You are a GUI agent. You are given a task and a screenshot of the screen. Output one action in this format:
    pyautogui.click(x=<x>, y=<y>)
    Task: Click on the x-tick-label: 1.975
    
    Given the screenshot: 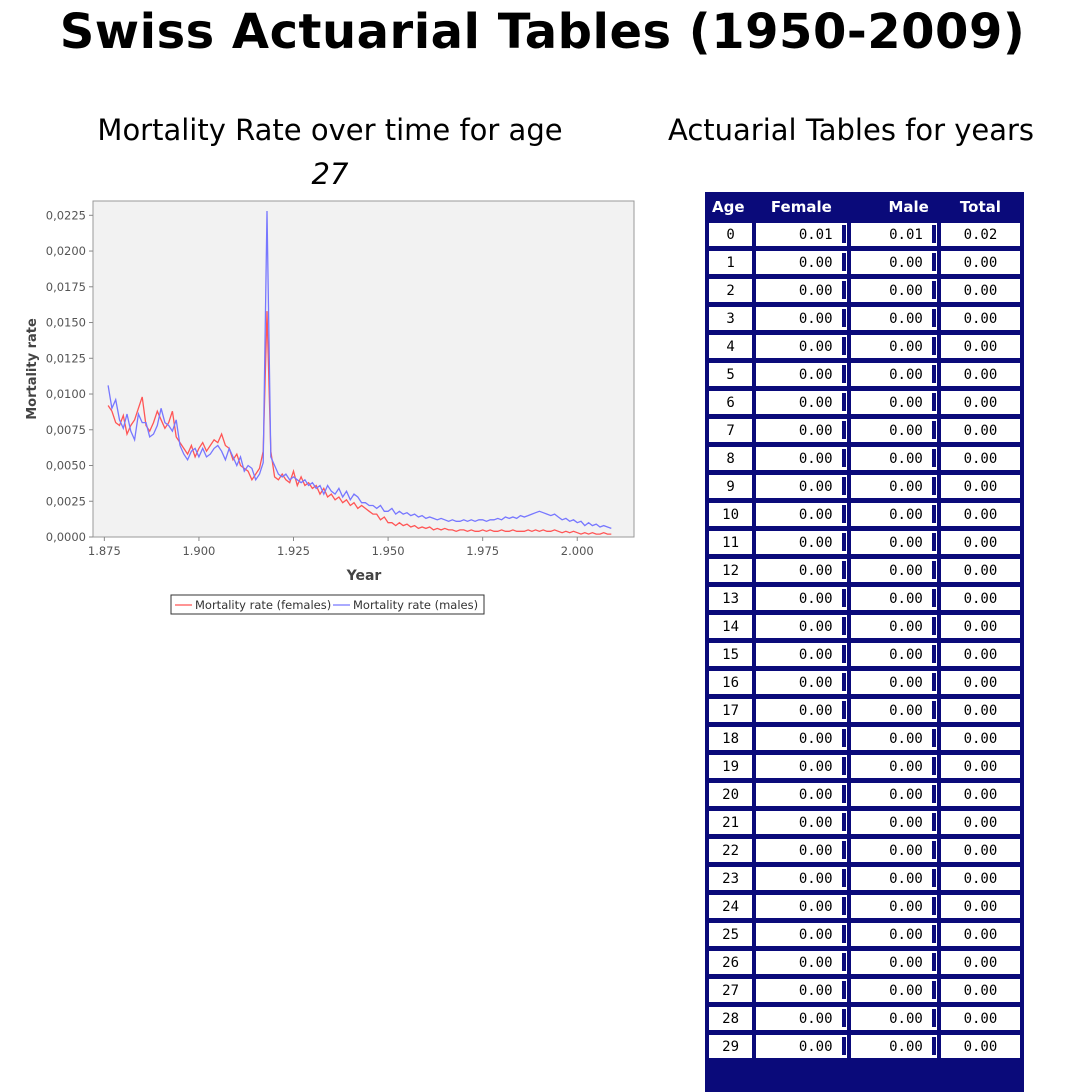 What is the action you would take?
    pyautogui.click(x=482, y=551)
    